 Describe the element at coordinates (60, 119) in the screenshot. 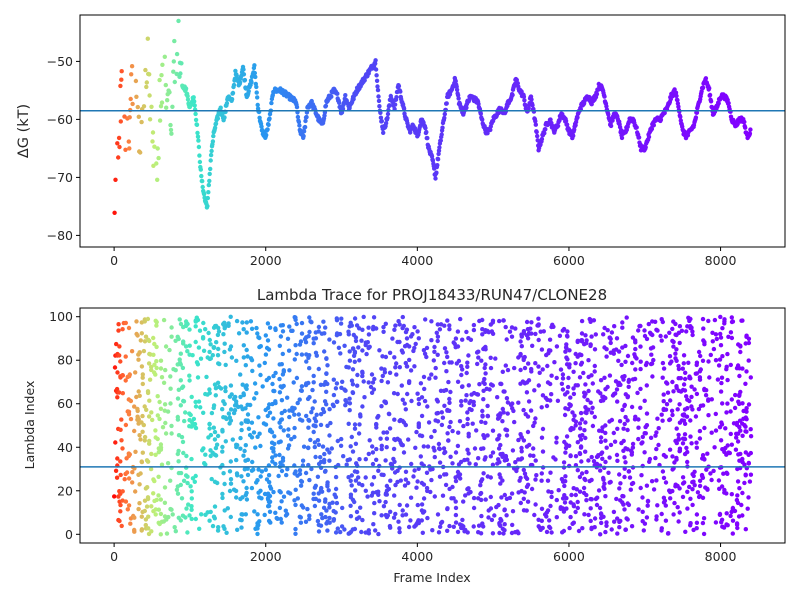

I see `y-tick-label: −60` at that location.